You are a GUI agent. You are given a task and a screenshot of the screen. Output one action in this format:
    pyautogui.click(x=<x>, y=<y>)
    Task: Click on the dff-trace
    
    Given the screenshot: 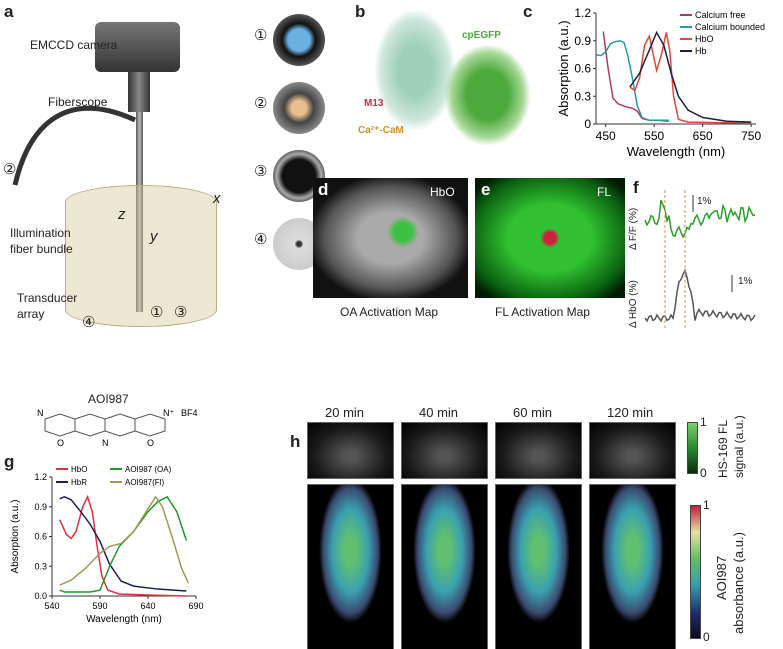 What is the action you would take?
    pyautogui.click(x=700, y=219)
    